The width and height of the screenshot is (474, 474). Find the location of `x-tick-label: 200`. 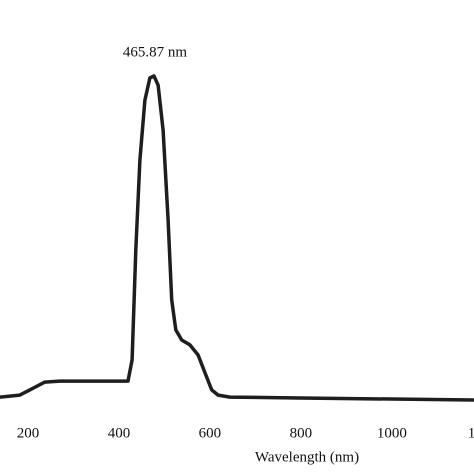

x-tick-label: 200 is located at coordinates (28, 433).